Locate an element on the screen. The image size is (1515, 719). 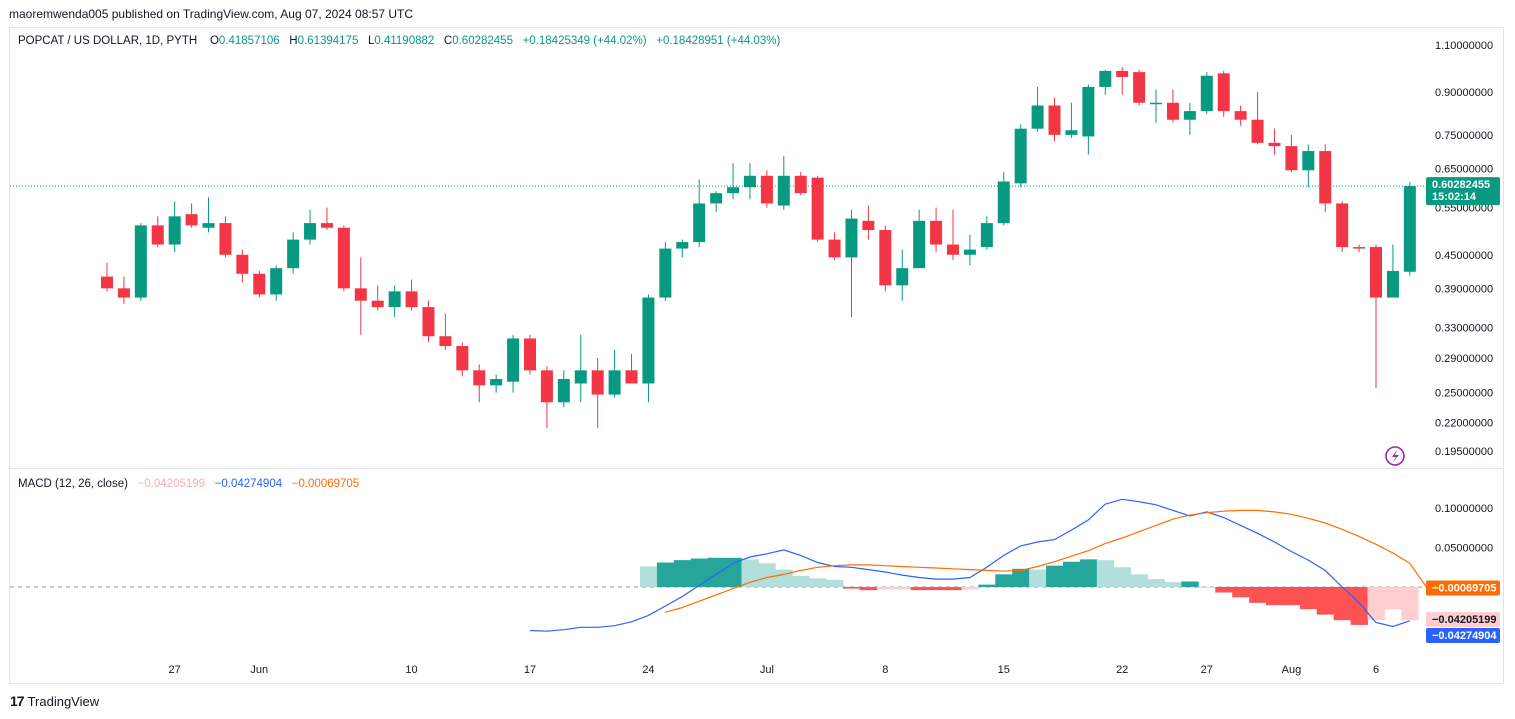
lightning-icon is located at coordinates (1395, 456).